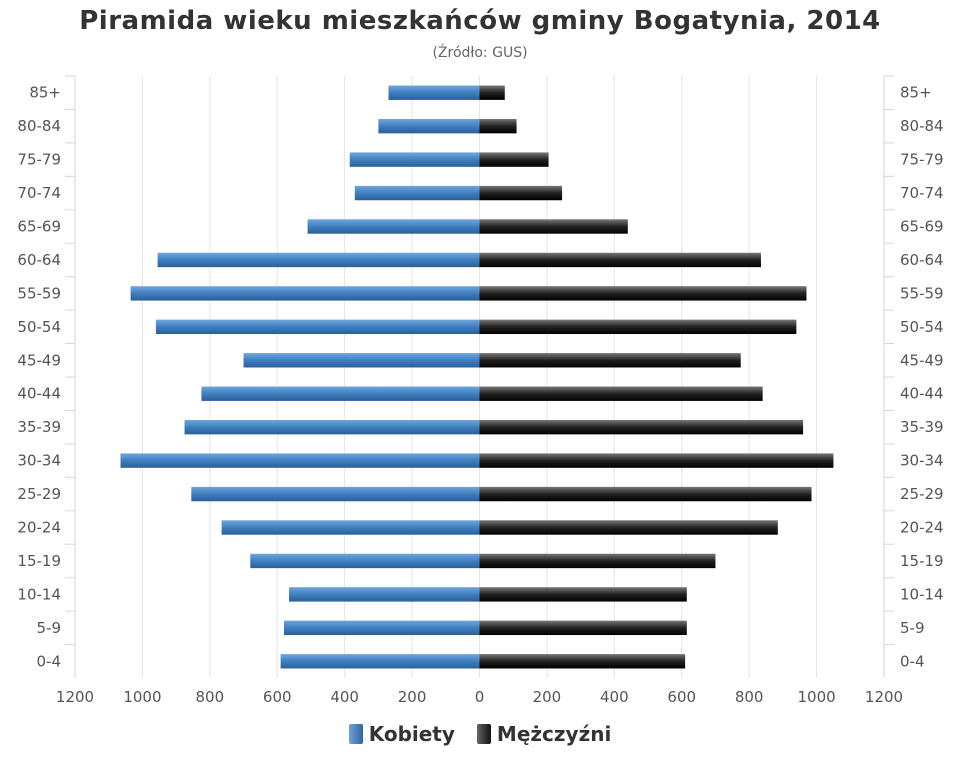  I want to click on category-label-left: 70-74, so click(39, 193).